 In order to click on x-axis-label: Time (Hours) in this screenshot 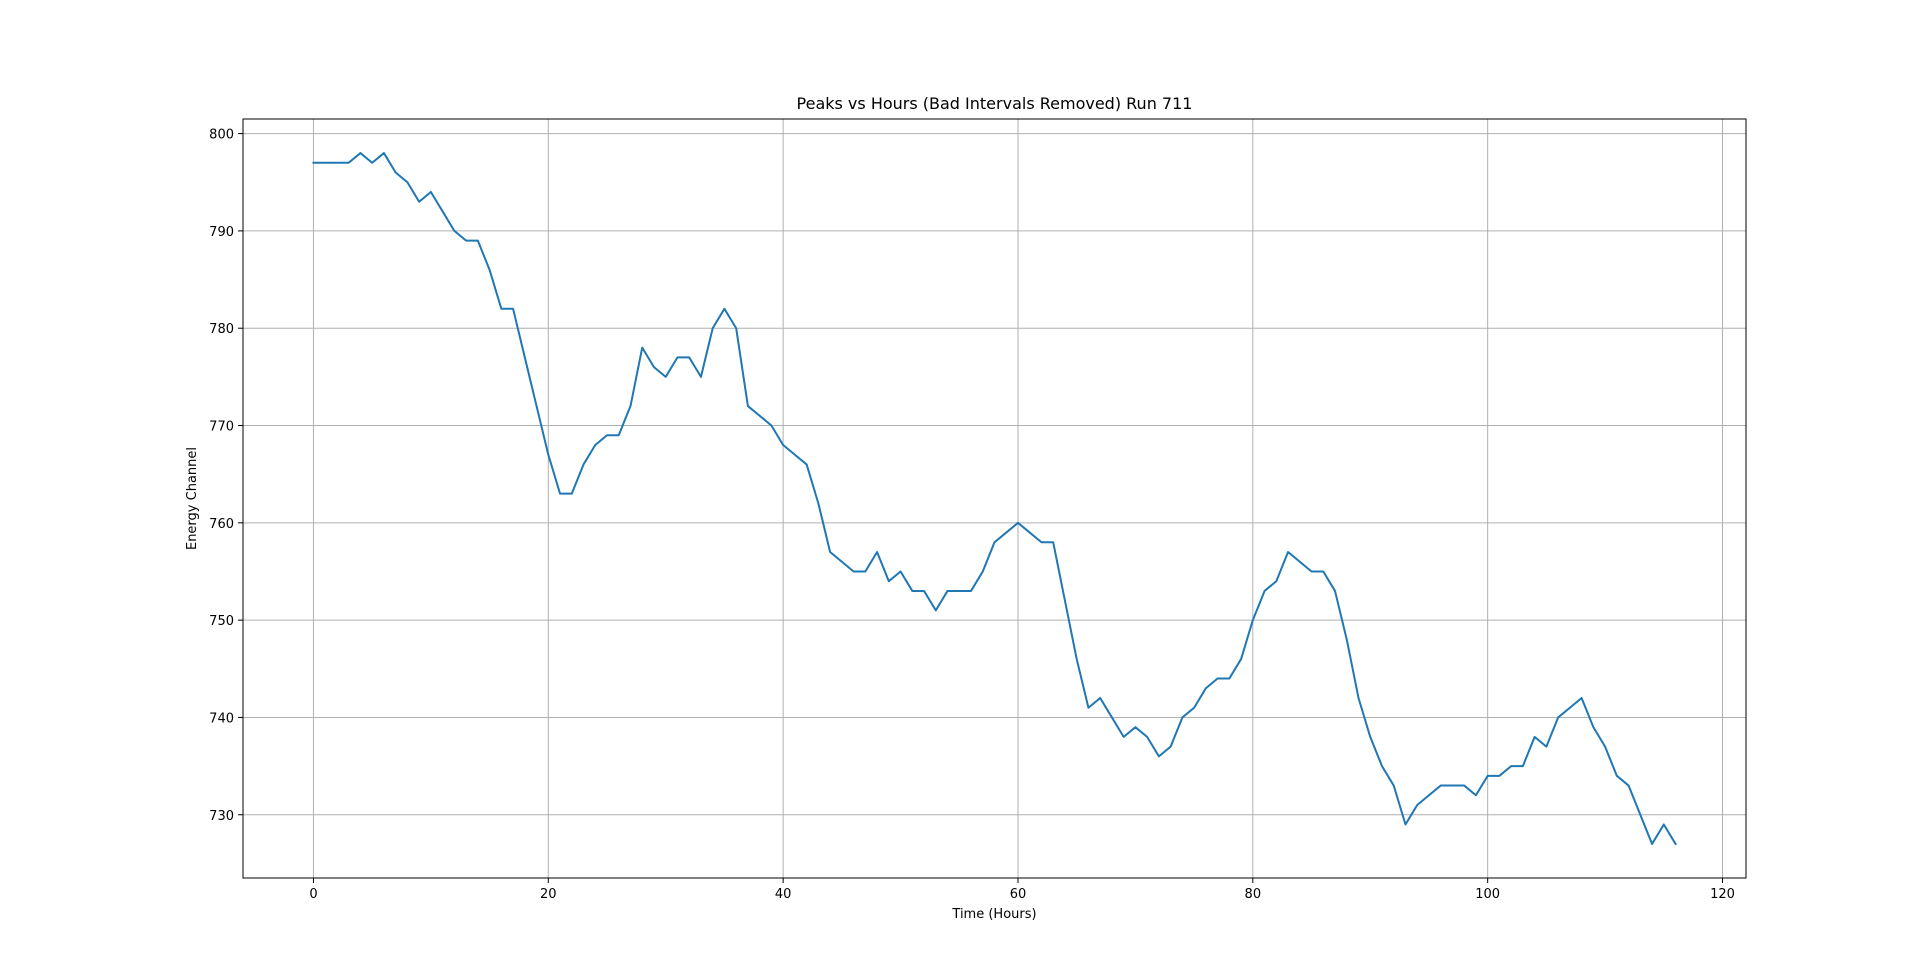, I will do `click(993, 914)`.